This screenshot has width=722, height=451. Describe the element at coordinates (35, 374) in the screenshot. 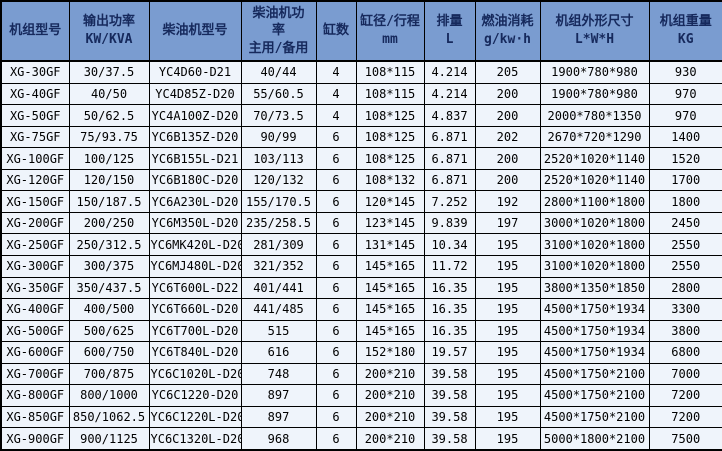

I see `cell-model: XG-700GF` at that location.